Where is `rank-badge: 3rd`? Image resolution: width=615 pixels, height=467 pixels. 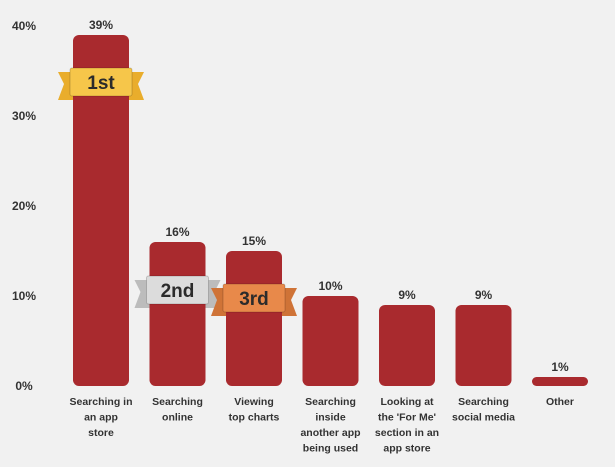
rank-badge: 3rd is located at coordinates (254, 299).